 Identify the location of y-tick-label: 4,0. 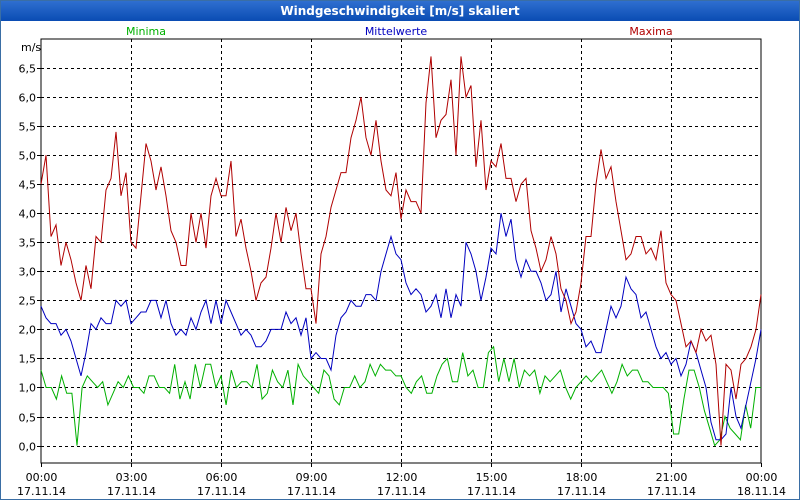
(28, 214).